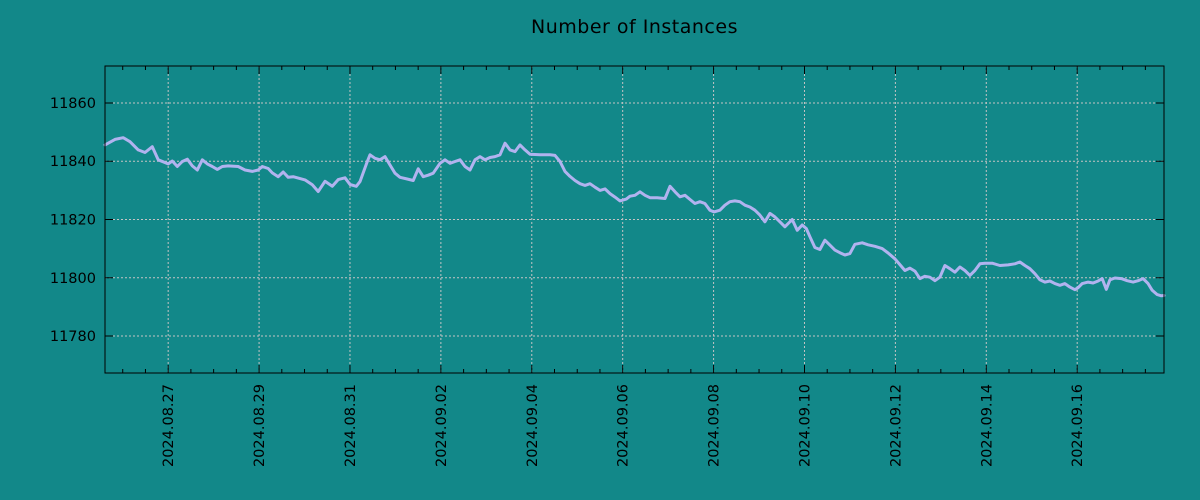  Describe the element at coordinates (73, 279) in the screenshot. I see `y-tick-label: 11800` at that location.